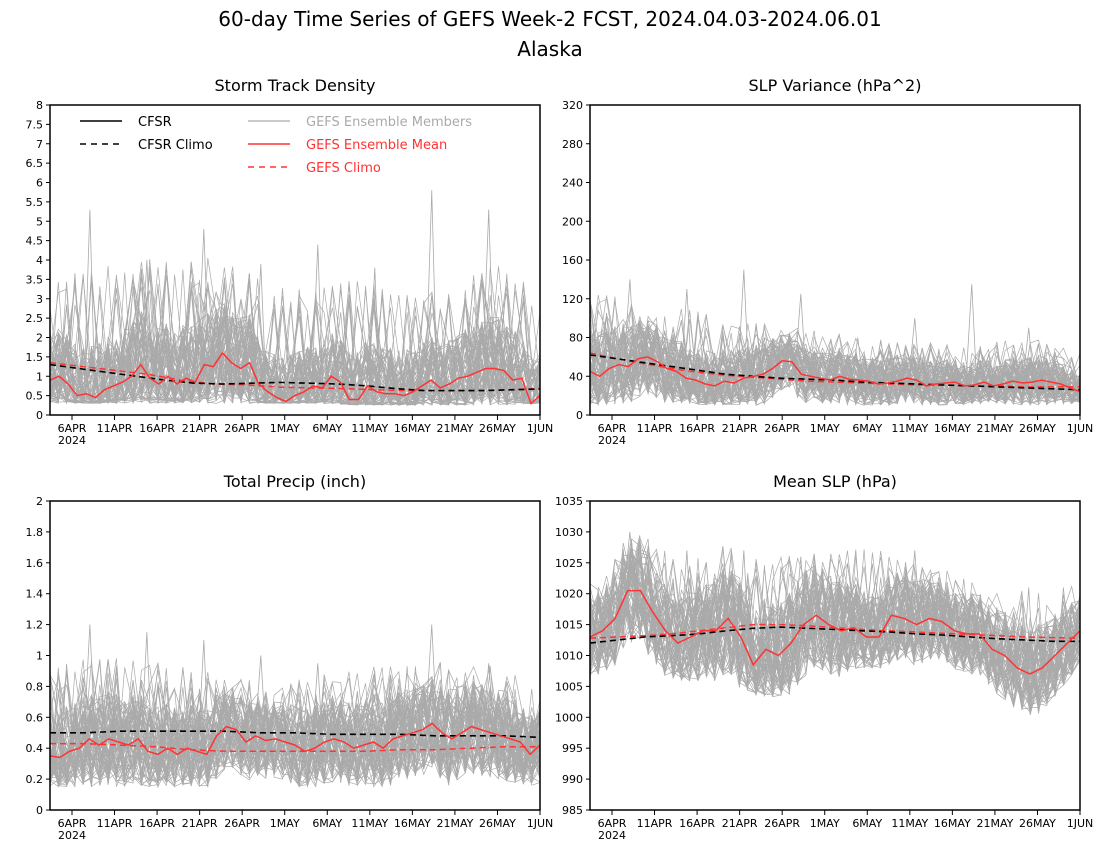 The height and width of the screenshot is (850, 1100). What do you see at coordinates (35, 241) in the screenshot?
I see `y-tick-label: 4.5` at bounding box center [35, 241].